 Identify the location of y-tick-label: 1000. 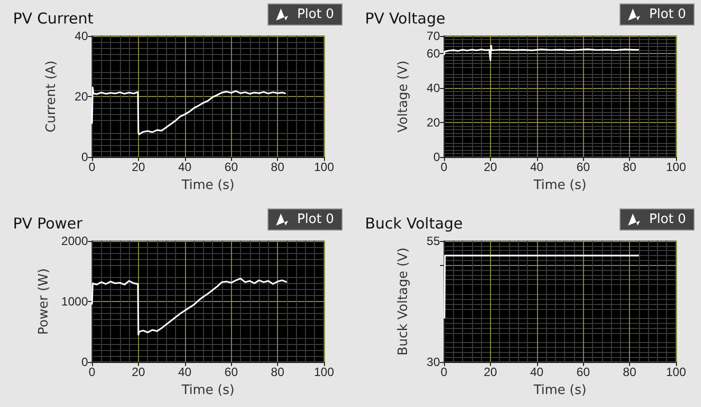
(74, 301).